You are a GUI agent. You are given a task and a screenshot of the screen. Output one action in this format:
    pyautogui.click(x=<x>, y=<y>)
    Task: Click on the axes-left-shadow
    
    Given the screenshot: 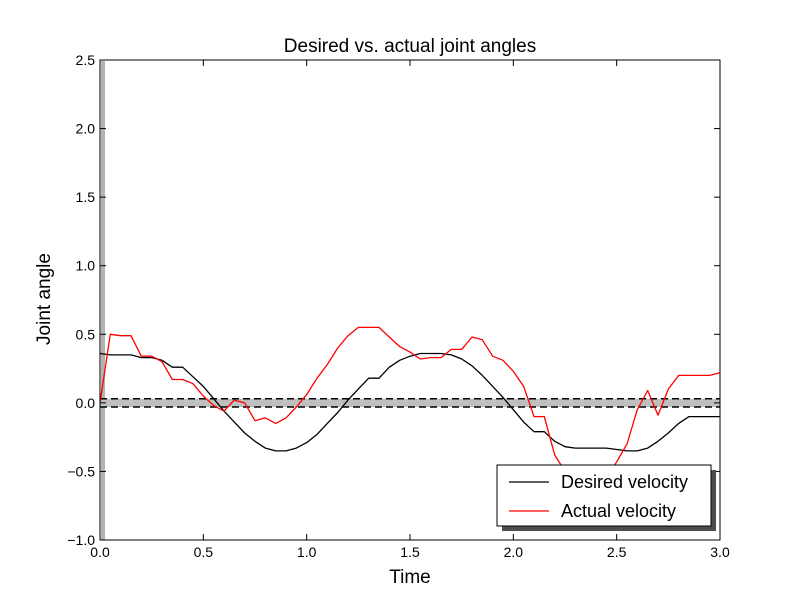 What is the action you would take?
    pyautogui.click(x=103, y=300)
    